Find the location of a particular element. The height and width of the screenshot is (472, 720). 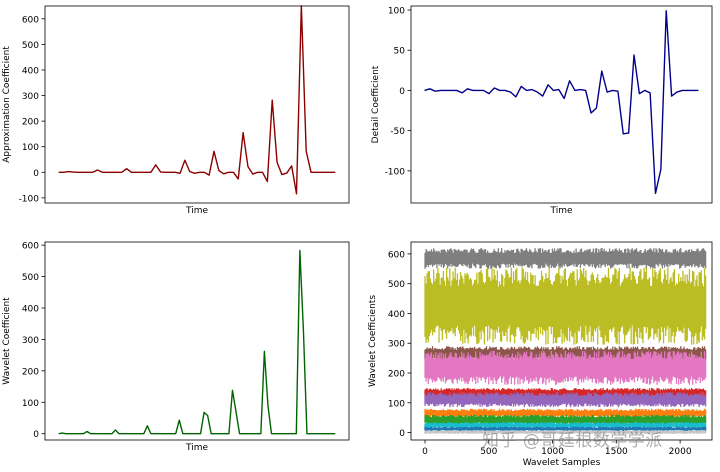

detail-ylabel: Detail Coefficient is located at coordinates (376, 104).